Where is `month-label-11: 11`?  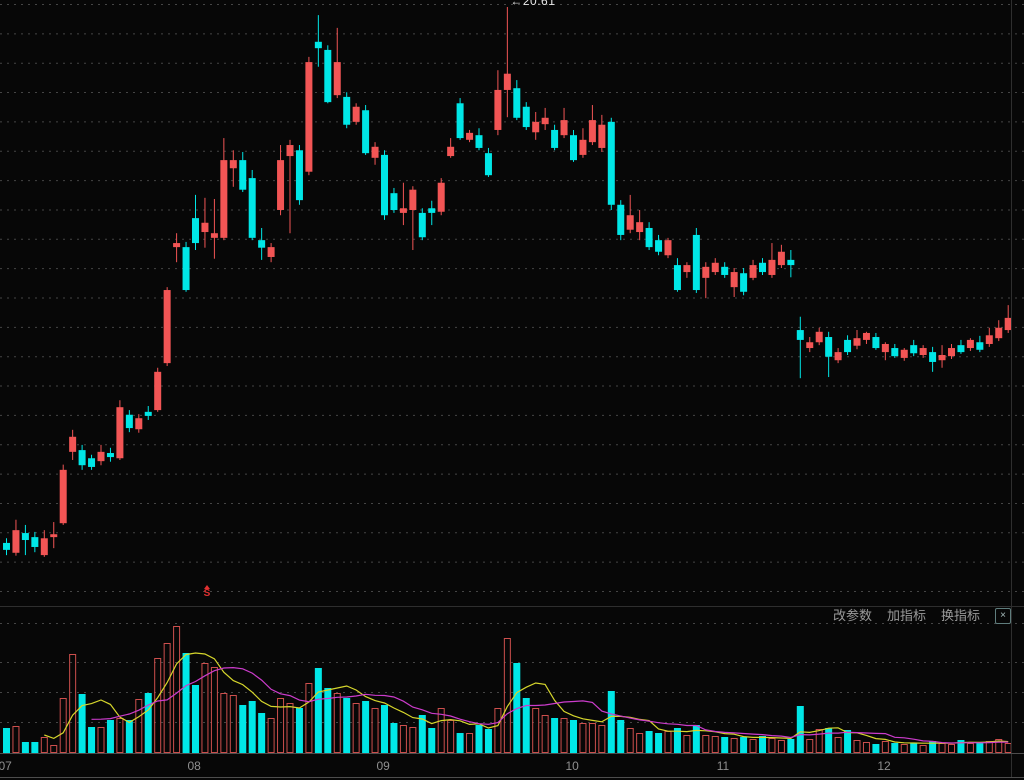
month-label-11: 11 is located at coordinates (723, 766).